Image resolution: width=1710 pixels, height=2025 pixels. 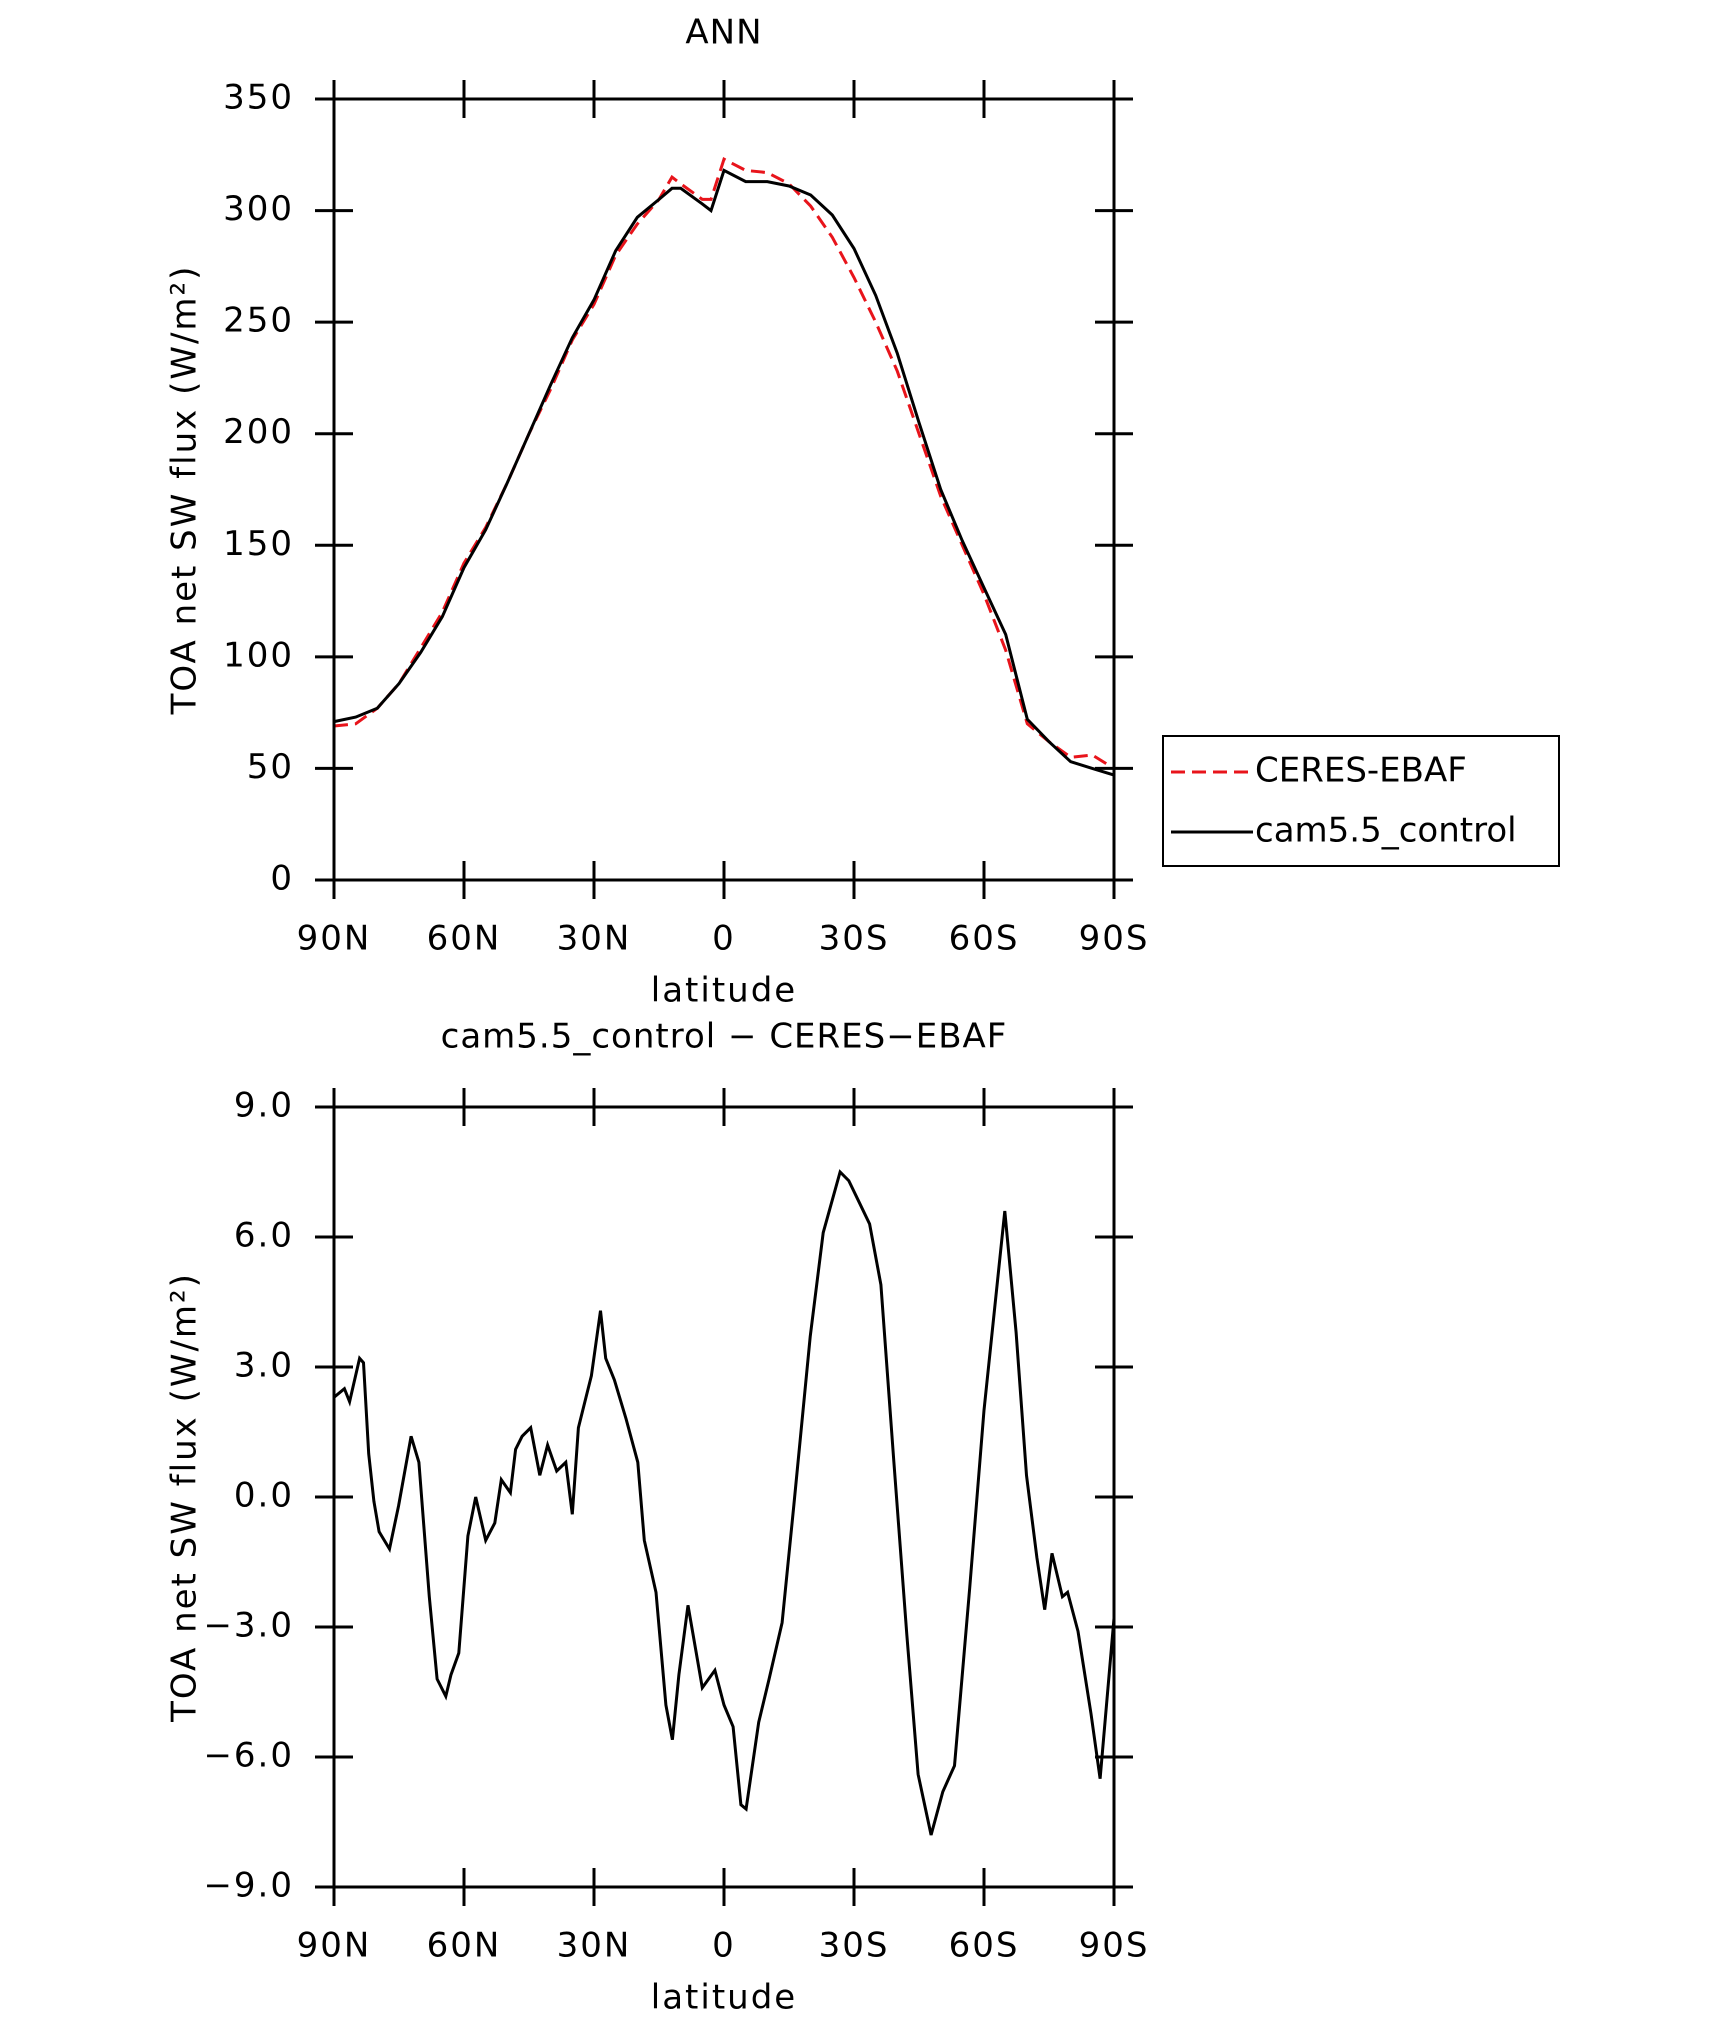 What do you see at coordinates (258, 655) in the screenshot?
I see `y-tick-label: 100` at bounding box center [258, 655].